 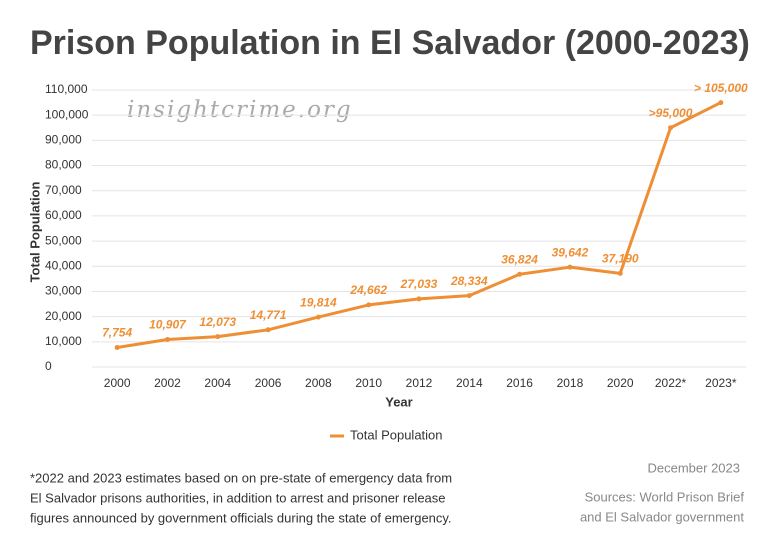 I want to click on data-label: 12,073, so click(x=217, y=322).